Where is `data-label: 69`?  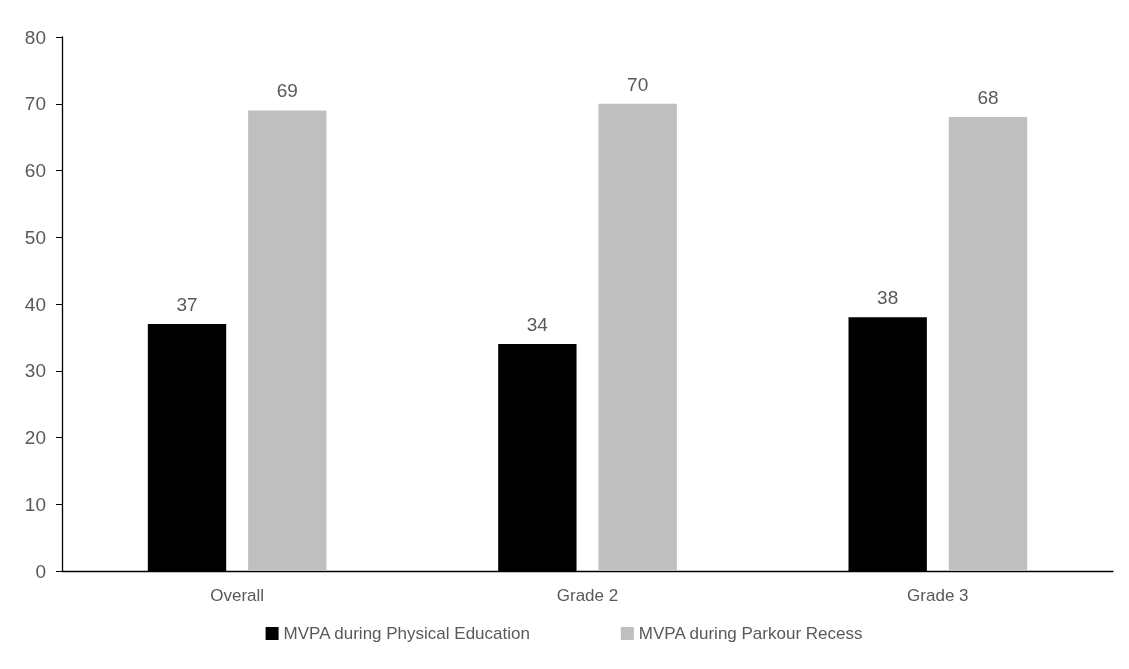
data-label: 69 is located at coordinates (287, 91).